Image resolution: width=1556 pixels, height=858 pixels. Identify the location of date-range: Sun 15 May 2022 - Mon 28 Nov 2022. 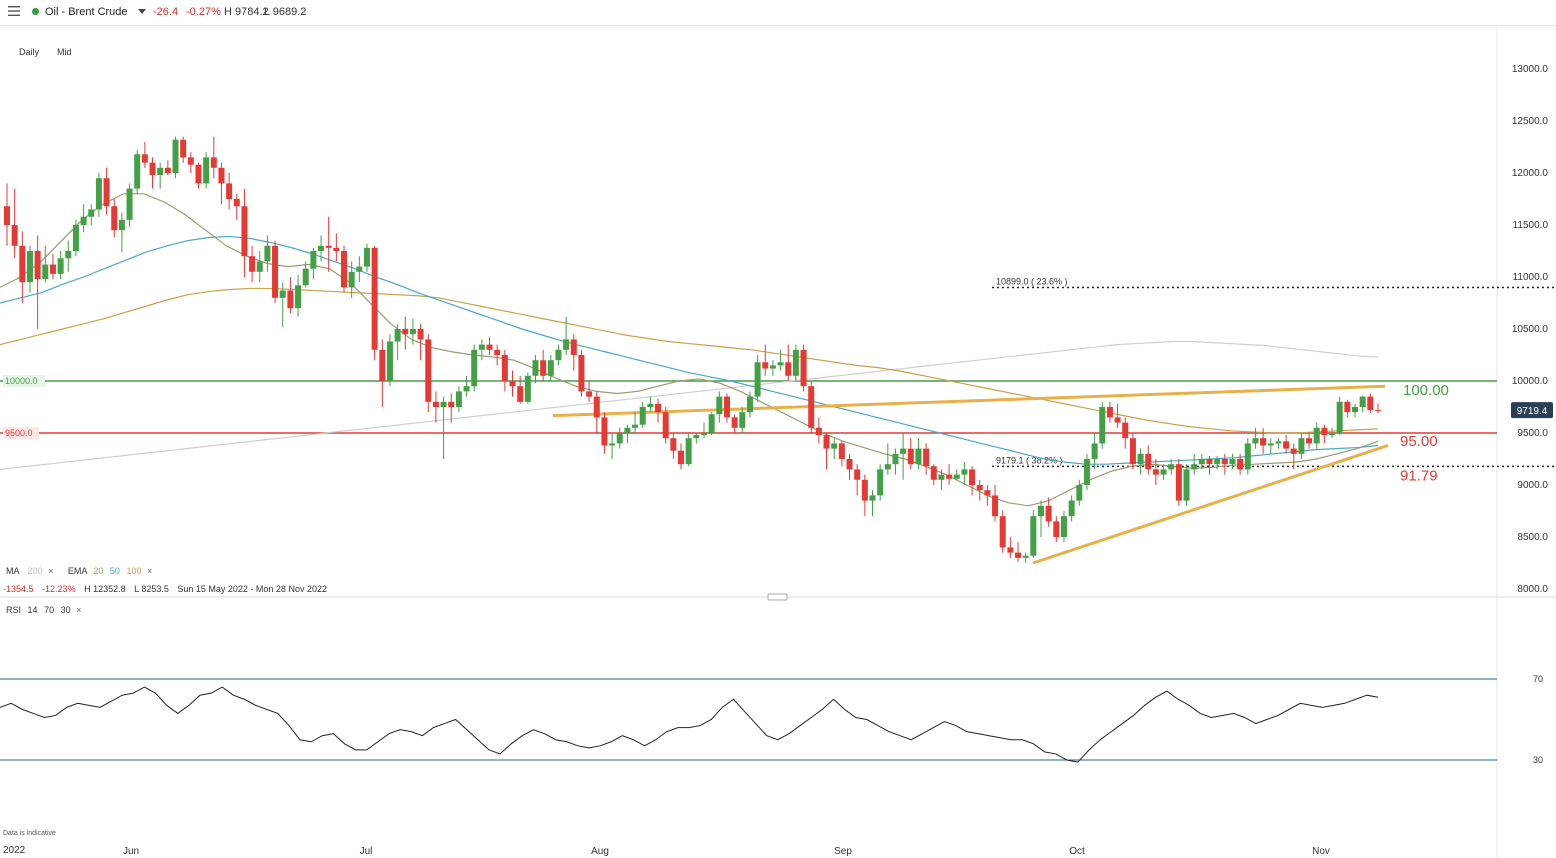
(252, 589).